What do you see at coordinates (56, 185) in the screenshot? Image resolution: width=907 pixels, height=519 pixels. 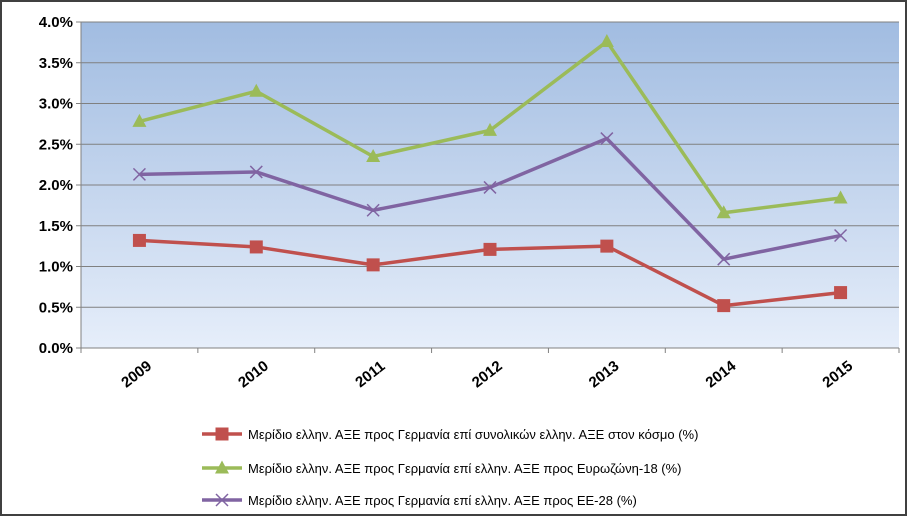 I see `y-tick-label: 2.0%` at bounding box center [56, 185].